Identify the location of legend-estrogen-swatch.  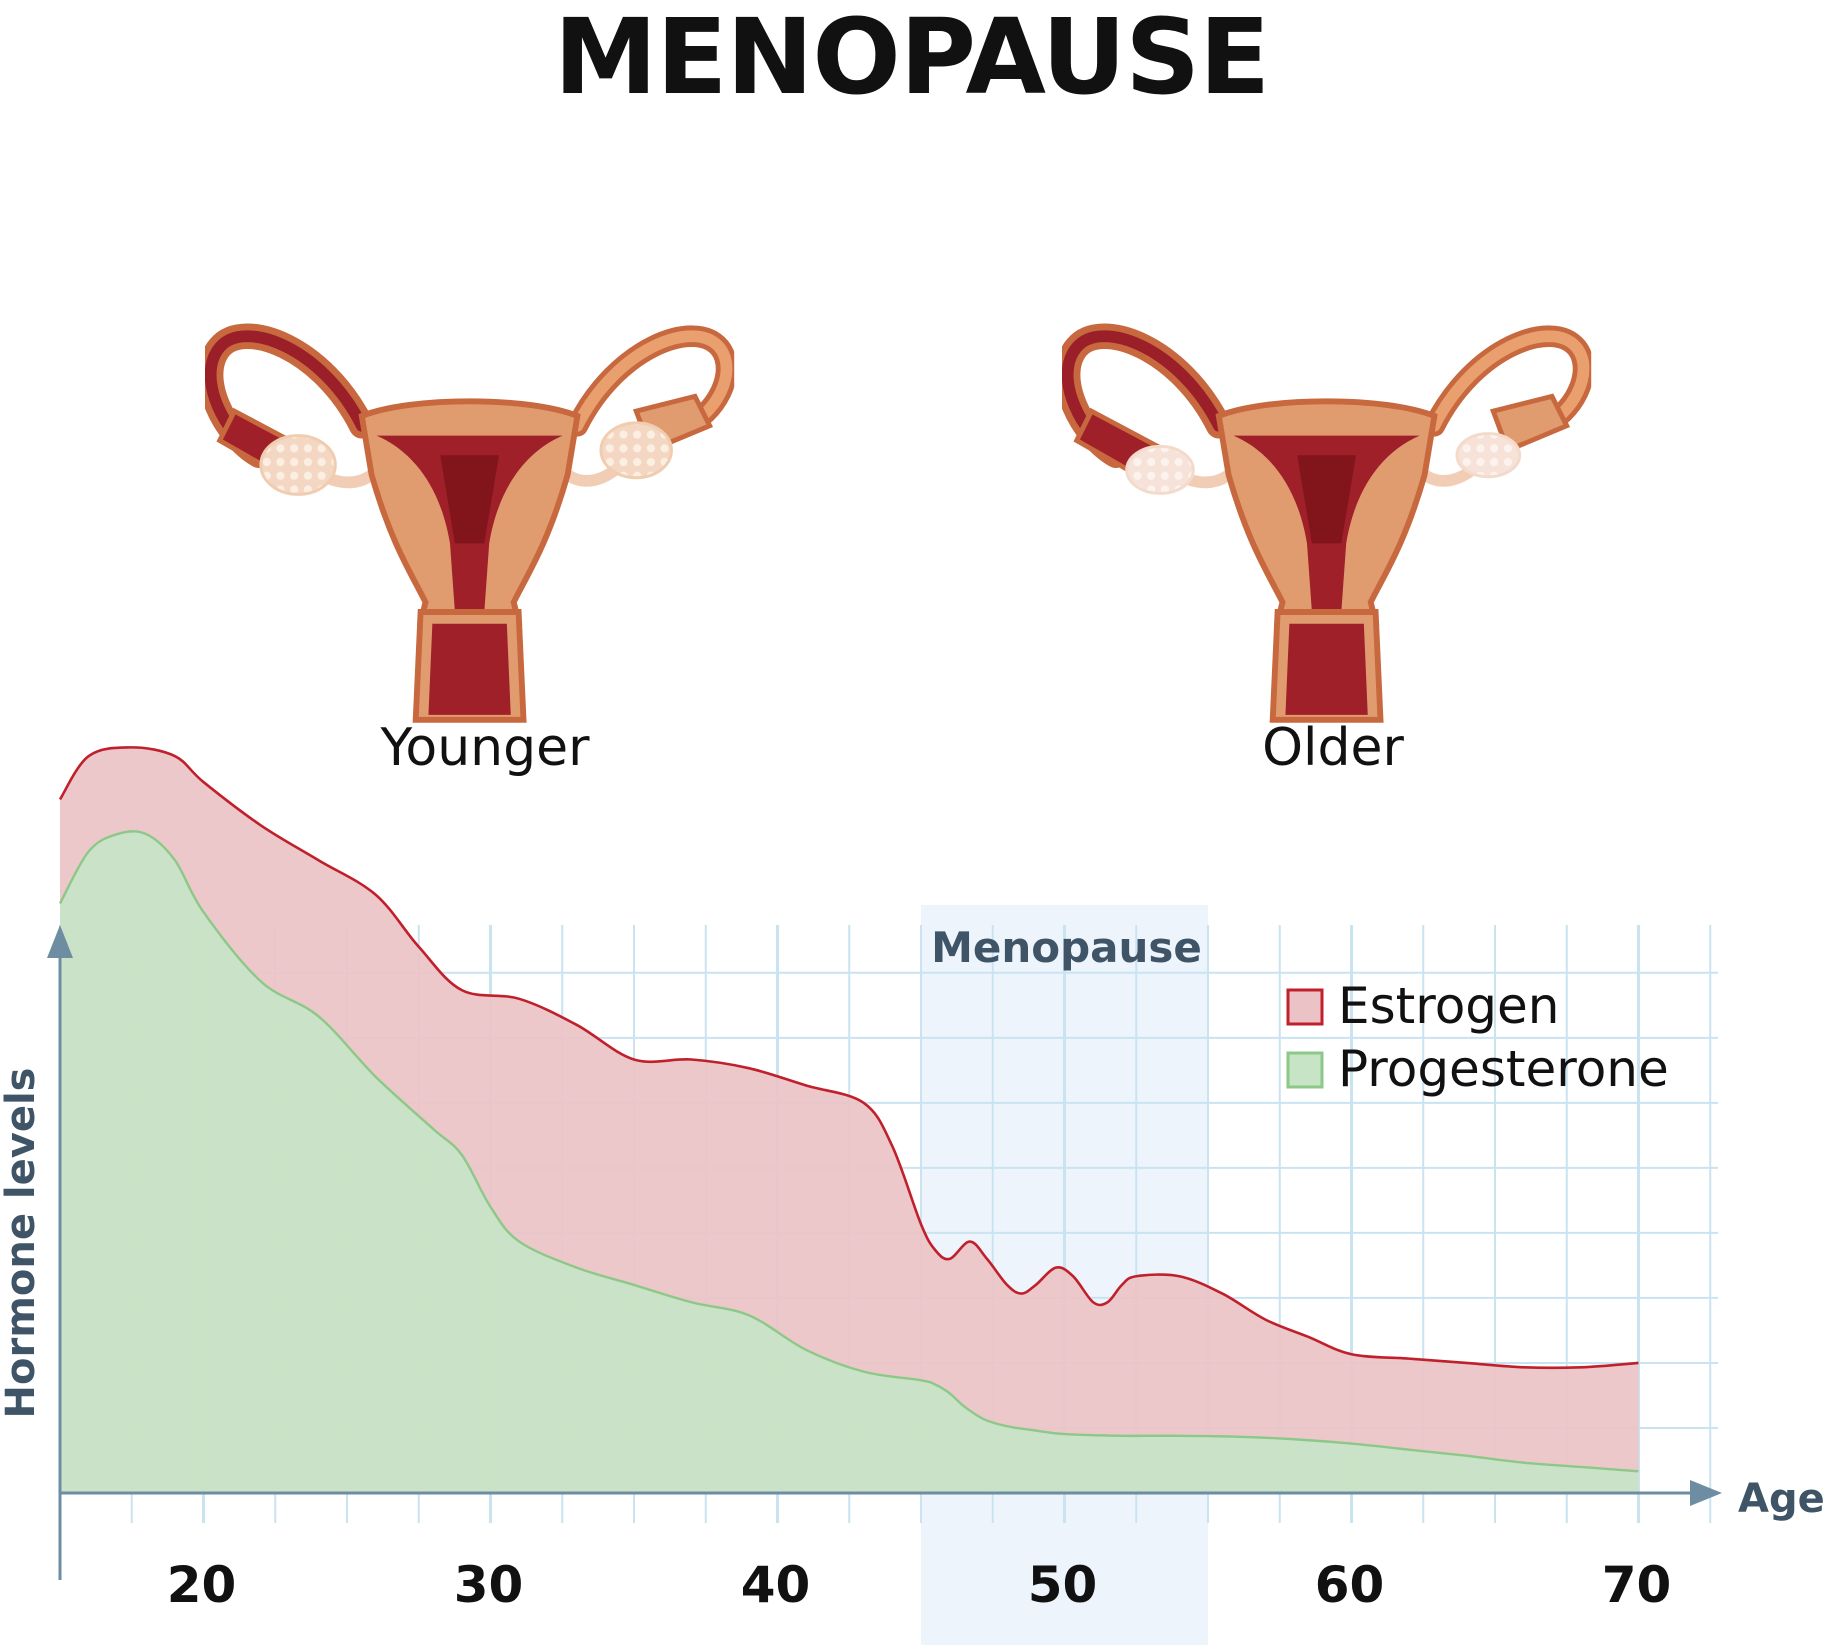
(1305, 1007).